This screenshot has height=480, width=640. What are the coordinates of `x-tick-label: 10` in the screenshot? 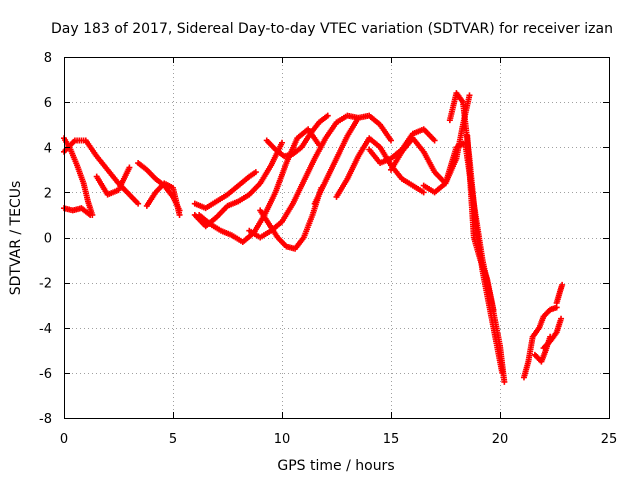 It's located at (282, 439).